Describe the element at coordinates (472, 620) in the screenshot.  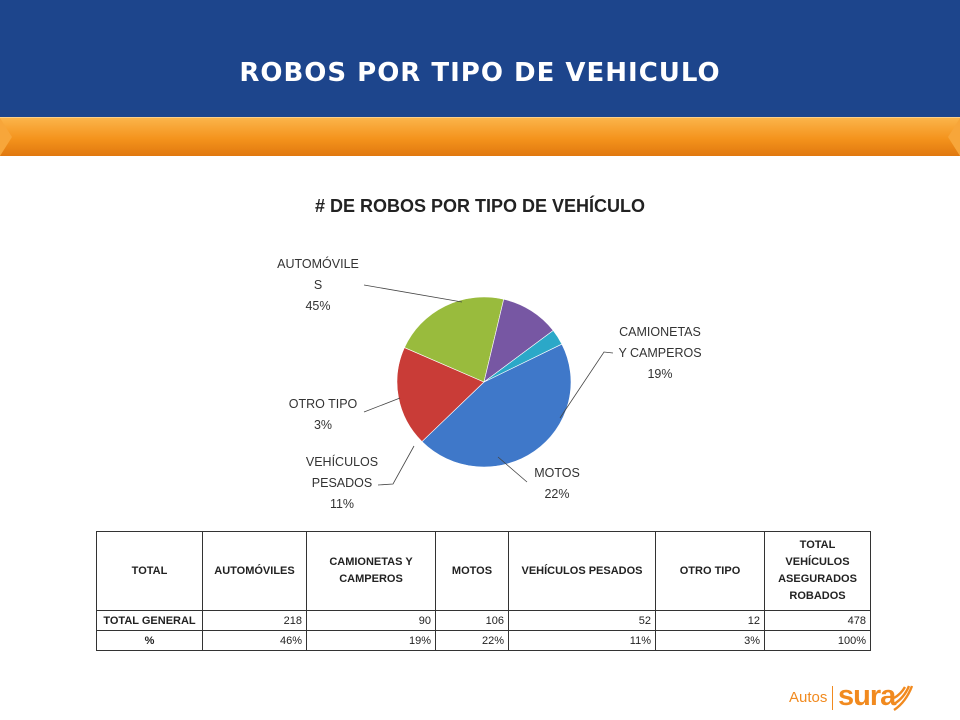
I see `table-cell: 106` at that location.